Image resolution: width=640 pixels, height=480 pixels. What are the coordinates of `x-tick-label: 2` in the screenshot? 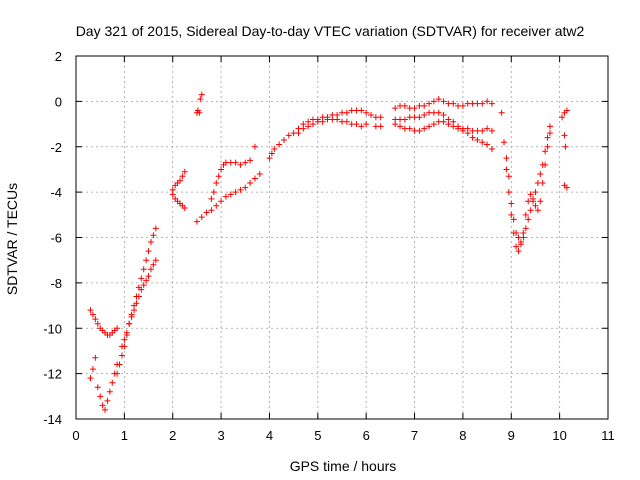 It's located at (172, 435).